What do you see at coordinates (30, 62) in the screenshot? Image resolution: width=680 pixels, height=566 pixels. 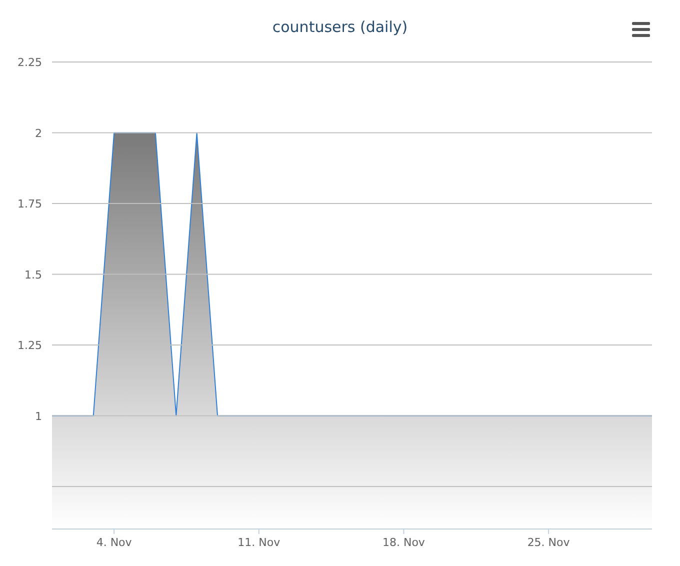 I see `y-tick-label: 2.25` at bounding box center [30, 62].